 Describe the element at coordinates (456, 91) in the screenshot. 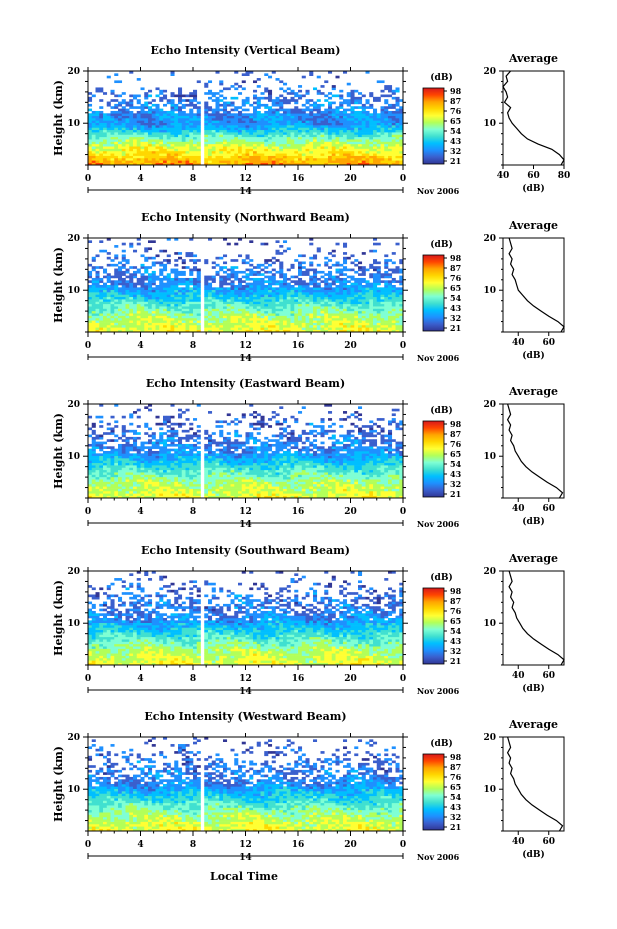

I see `colorbar-tick-label: 98` at that location.